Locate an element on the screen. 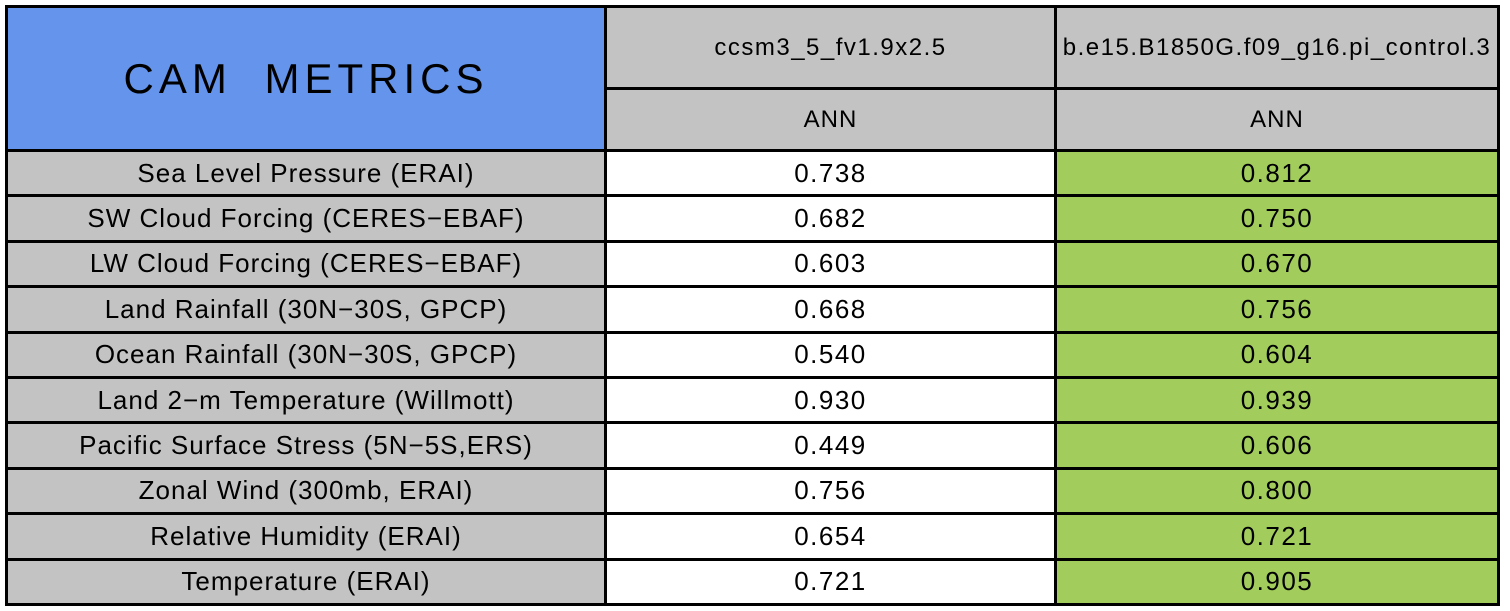 The width and height of the screenshot is (1510, 611). value-cell-model-1-text: 0.721 is located at coordinates (830, 581).